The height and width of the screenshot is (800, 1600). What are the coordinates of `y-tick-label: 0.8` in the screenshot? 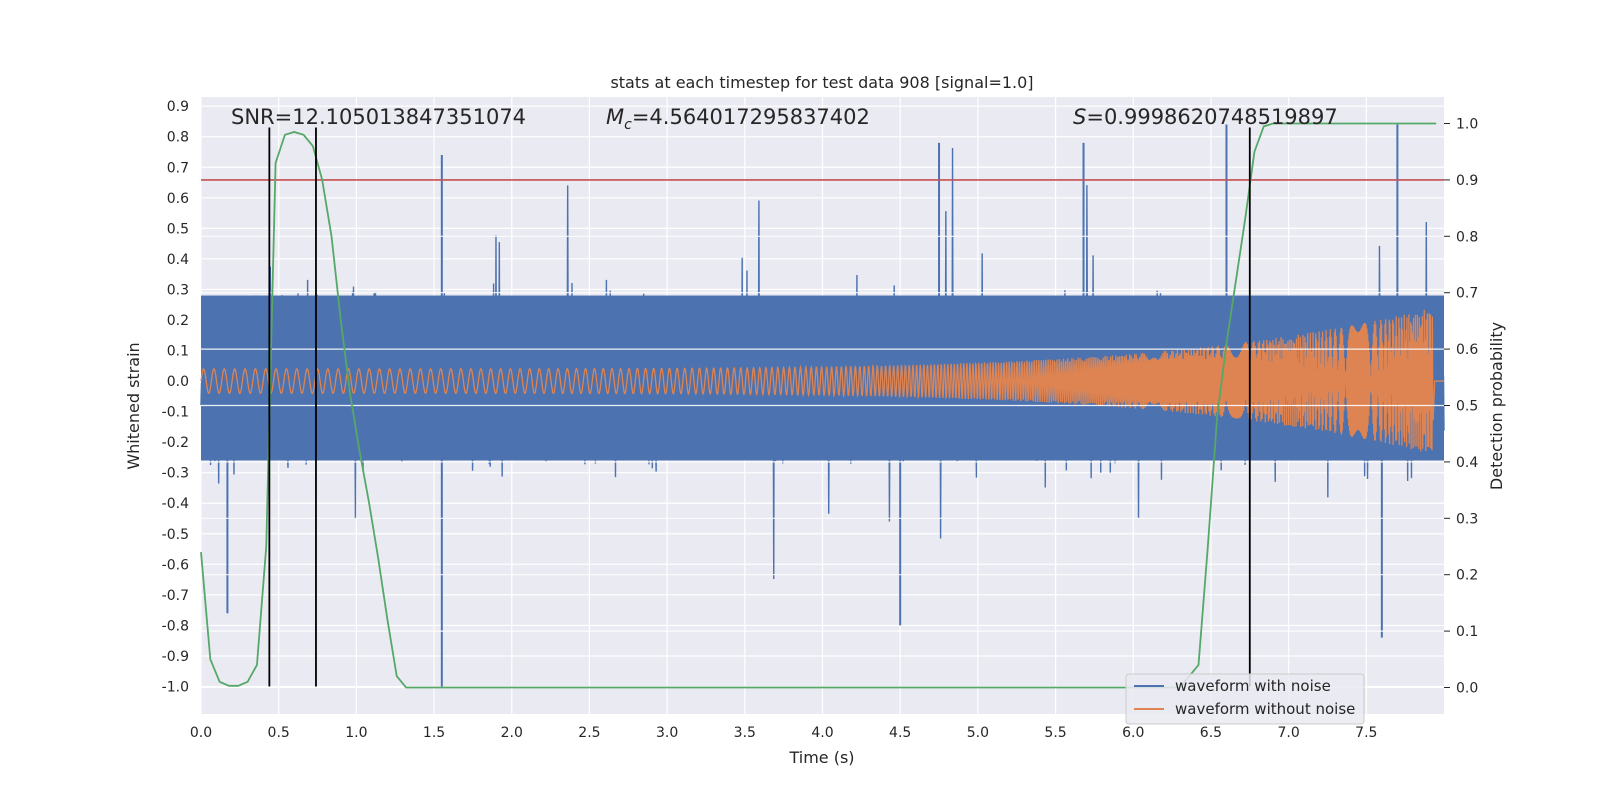 It's located at (178, 138).